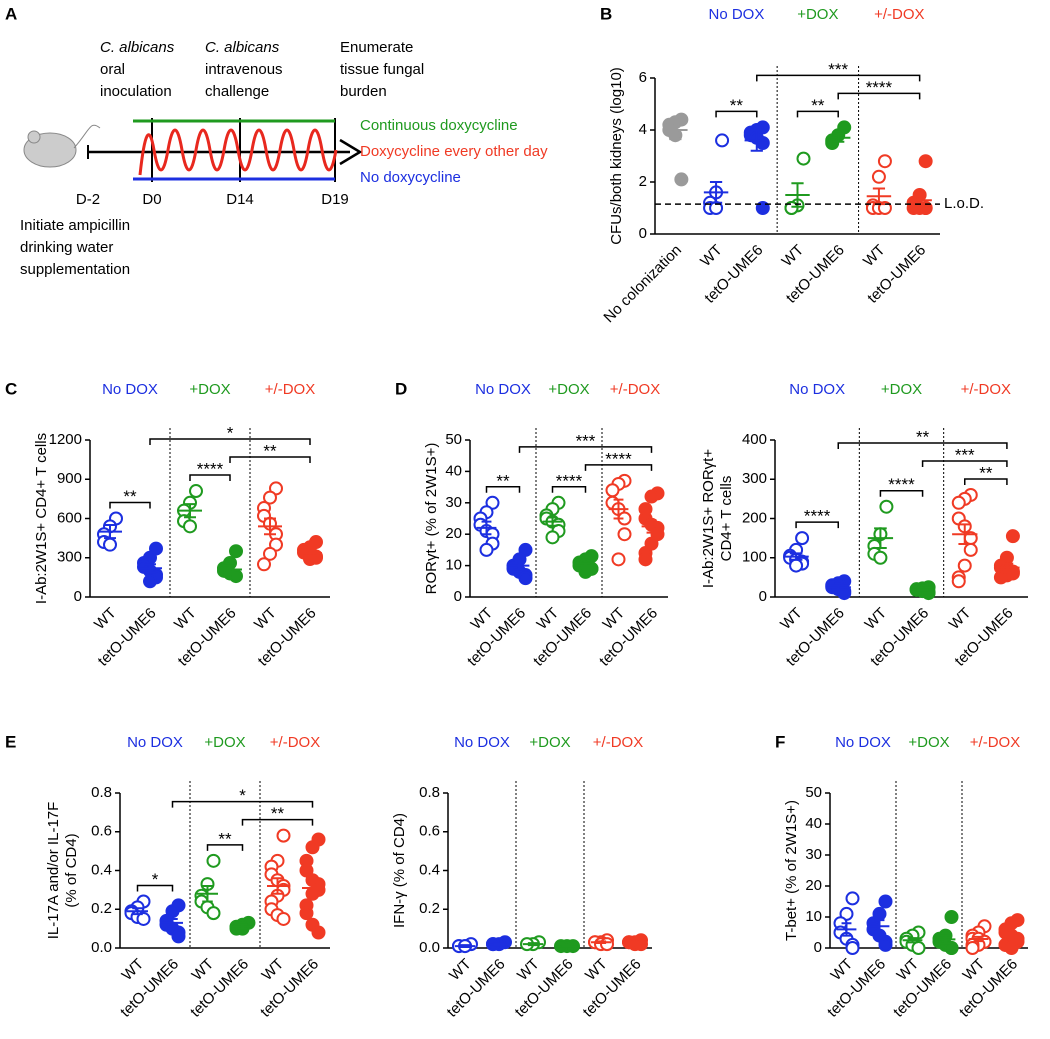  I want to click on panel-letter: C, so click(11, 388).